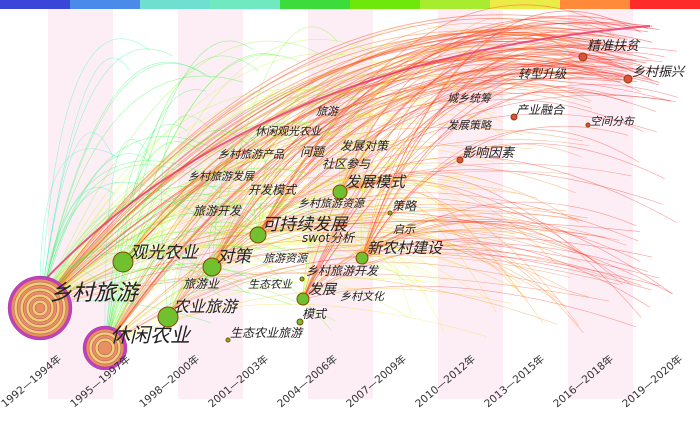  Describe the element at coordinates (659, 72) in the screenshot. I see `node-label: 乡村振兴` at that location.